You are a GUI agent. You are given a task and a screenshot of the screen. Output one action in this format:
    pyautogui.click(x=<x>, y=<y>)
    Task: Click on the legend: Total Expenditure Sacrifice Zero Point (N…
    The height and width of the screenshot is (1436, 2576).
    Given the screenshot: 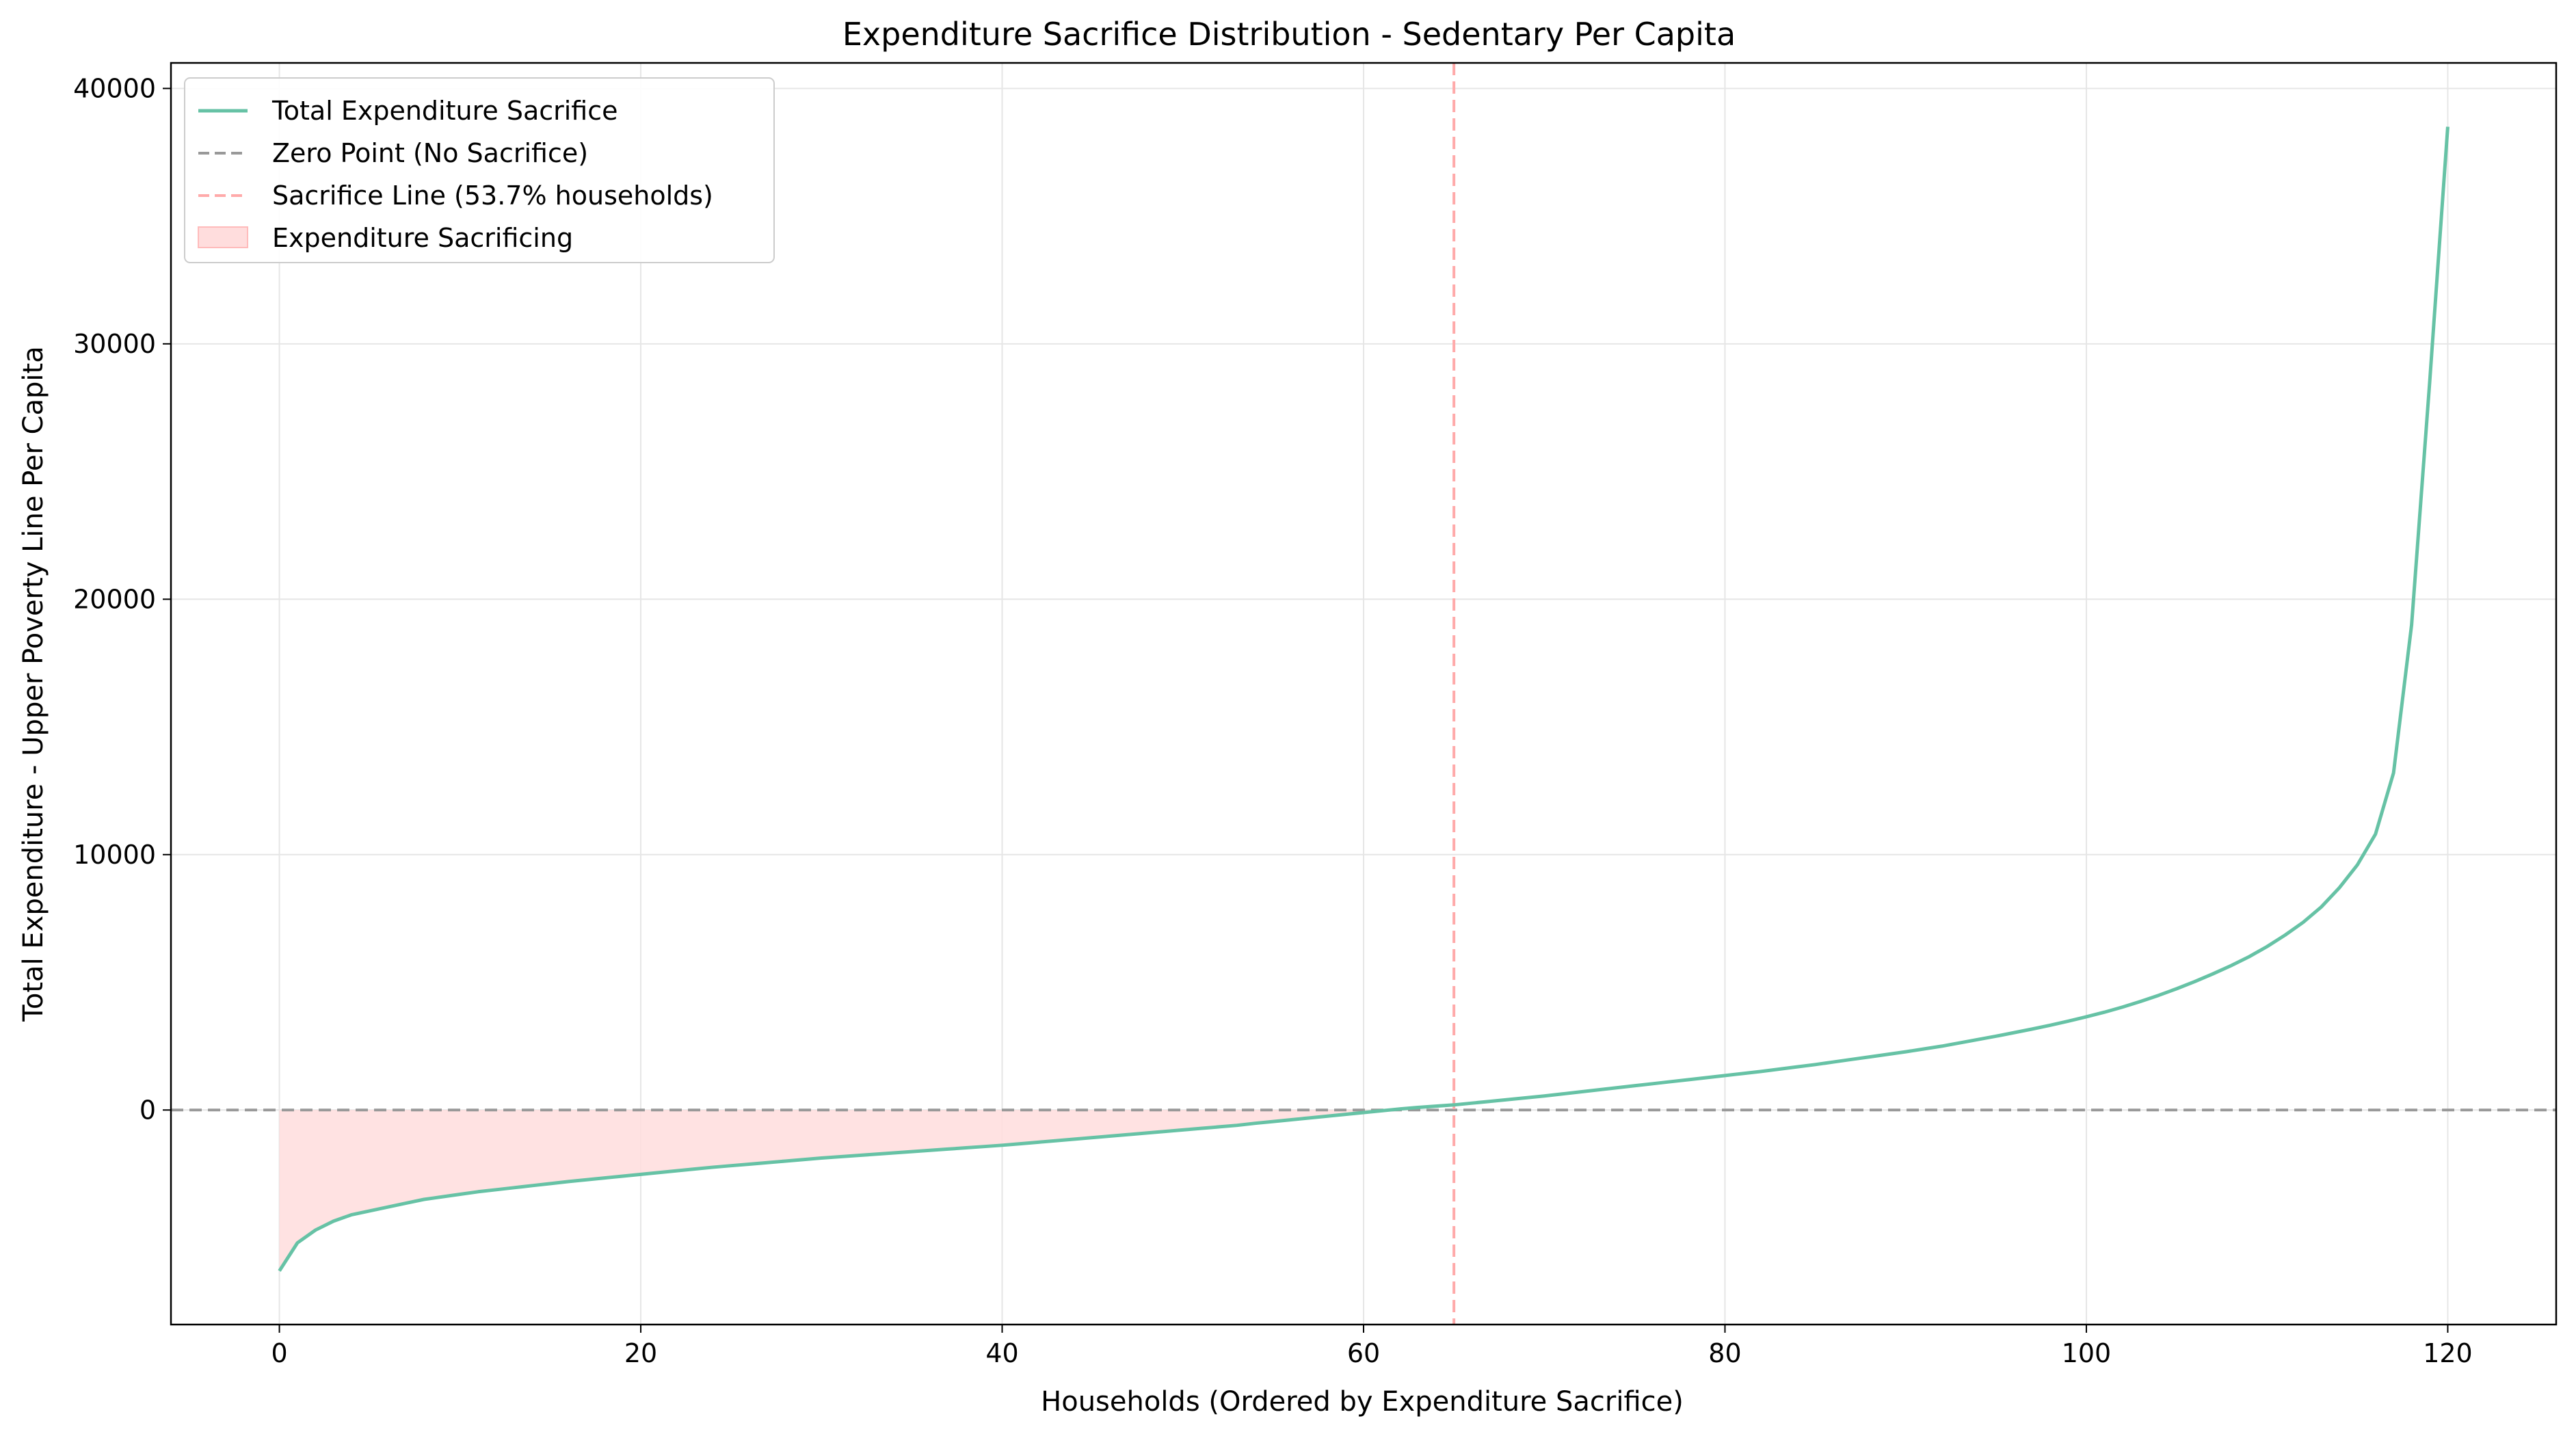 What is the action you would take?
    pyautogui.click(x=479, y=170)
    